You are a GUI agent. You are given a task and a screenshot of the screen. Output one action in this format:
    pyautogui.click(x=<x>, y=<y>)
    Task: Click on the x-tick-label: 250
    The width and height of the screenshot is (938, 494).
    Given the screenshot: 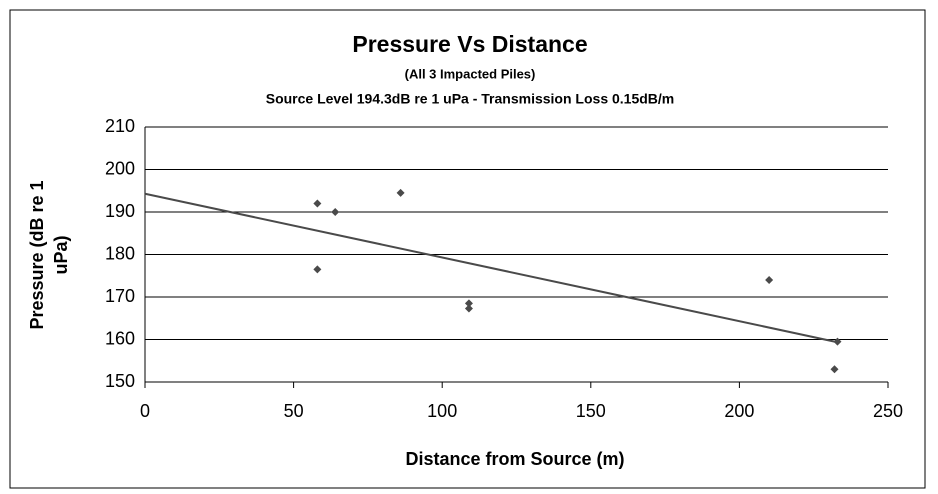 What is the action you would take?
    pyautogui.click(x=888, y=411)
    